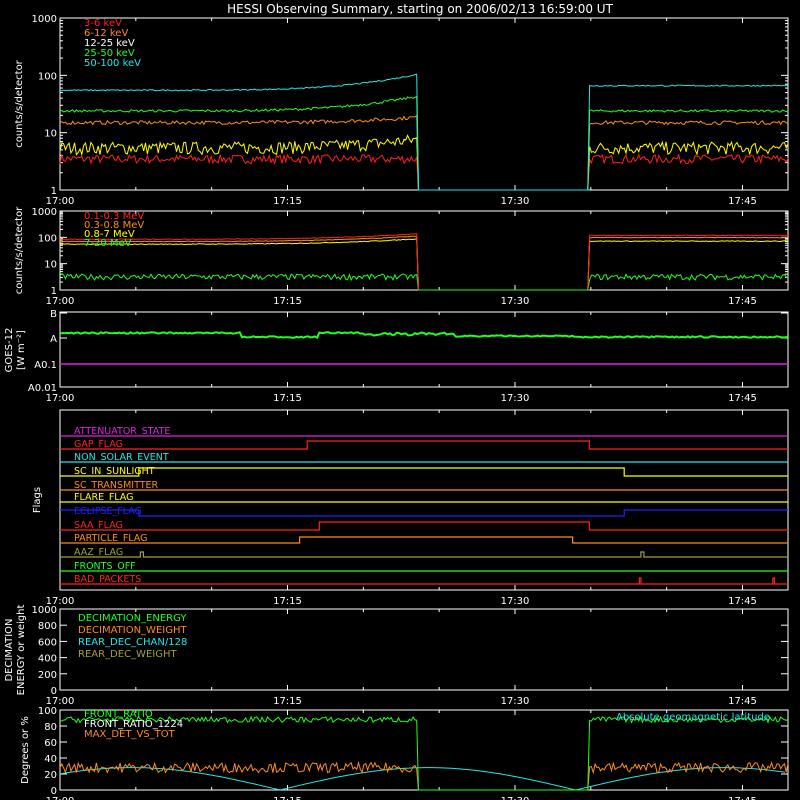  I want to click on panel-1-ylabel: counts/s/detector, so click(19, 250).